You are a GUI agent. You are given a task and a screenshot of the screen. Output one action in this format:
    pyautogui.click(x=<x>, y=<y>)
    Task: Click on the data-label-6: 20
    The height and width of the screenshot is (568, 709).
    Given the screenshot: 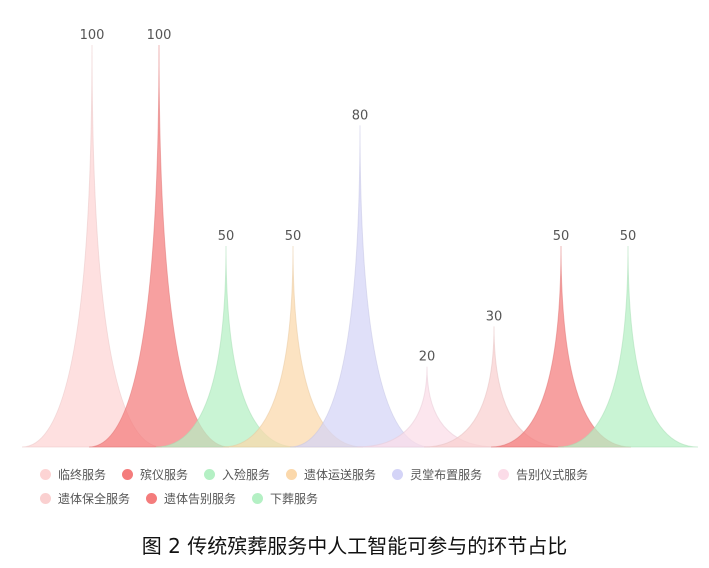 What is the action you would take?
    pyautogui.click(x=427, y=357)
    